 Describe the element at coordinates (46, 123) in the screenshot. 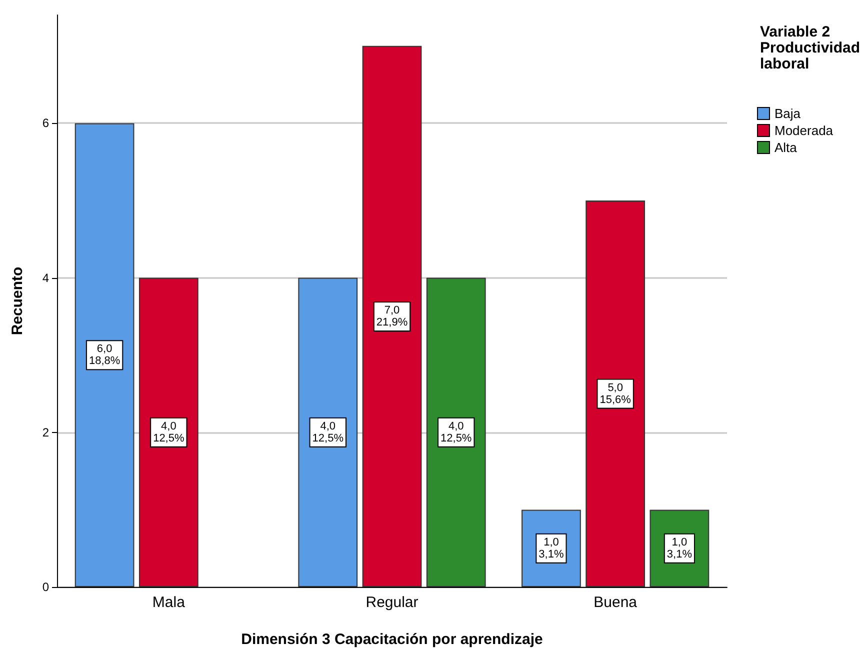

I see `y-tick-label: 6` at that location.